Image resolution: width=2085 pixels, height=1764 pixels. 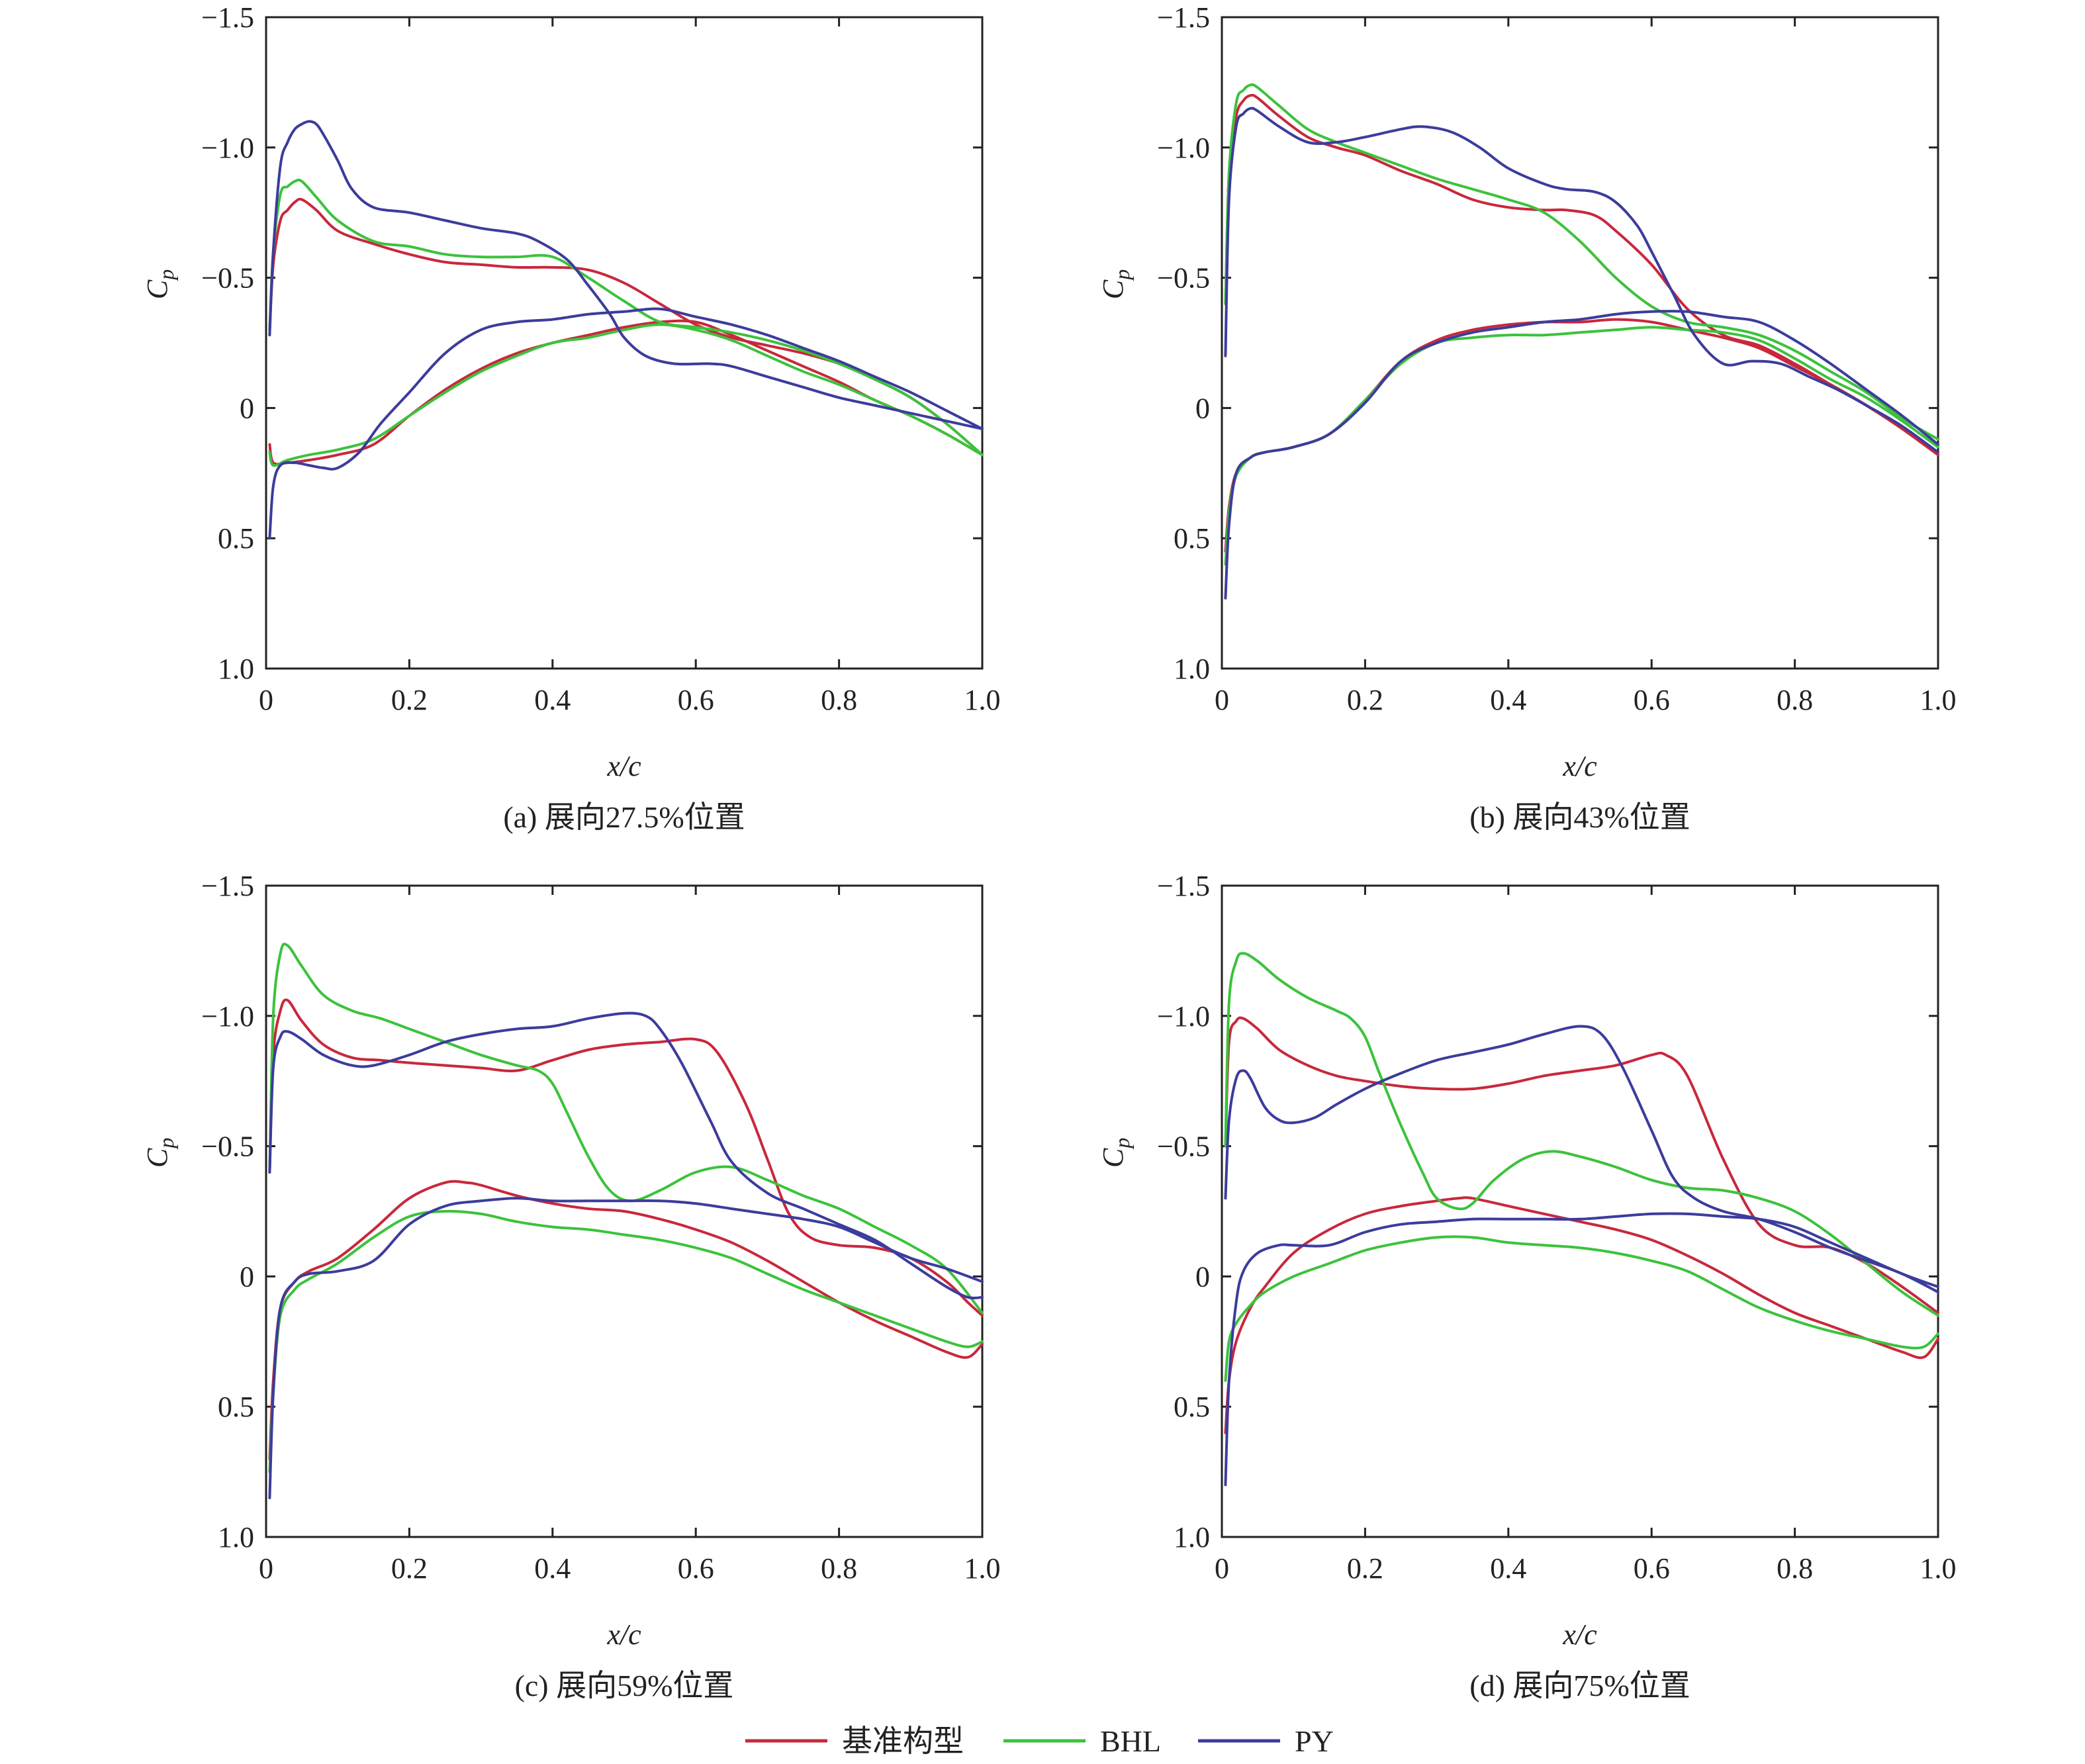 What do you see at coordinates (1130, 1741) in the screenshot?
I see `legend-label-bhl: BHL` at bounding box center [1130, 1741].